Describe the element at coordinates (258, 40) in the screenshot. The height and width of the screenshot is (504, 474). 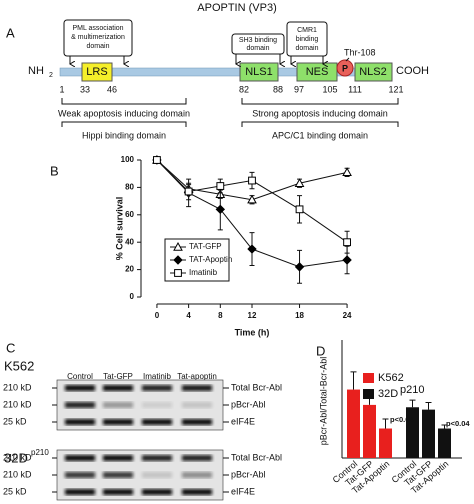
I see `callout-text: SH3 binding` at that location.